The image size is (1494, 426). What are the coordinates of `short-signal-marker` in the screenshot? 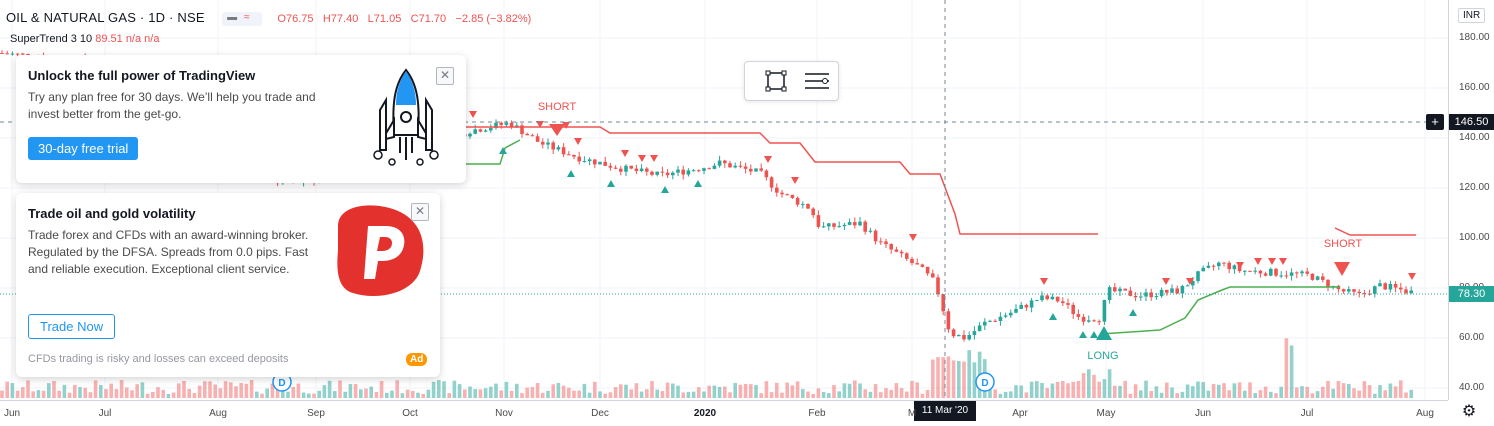 It's located at (557, 130).